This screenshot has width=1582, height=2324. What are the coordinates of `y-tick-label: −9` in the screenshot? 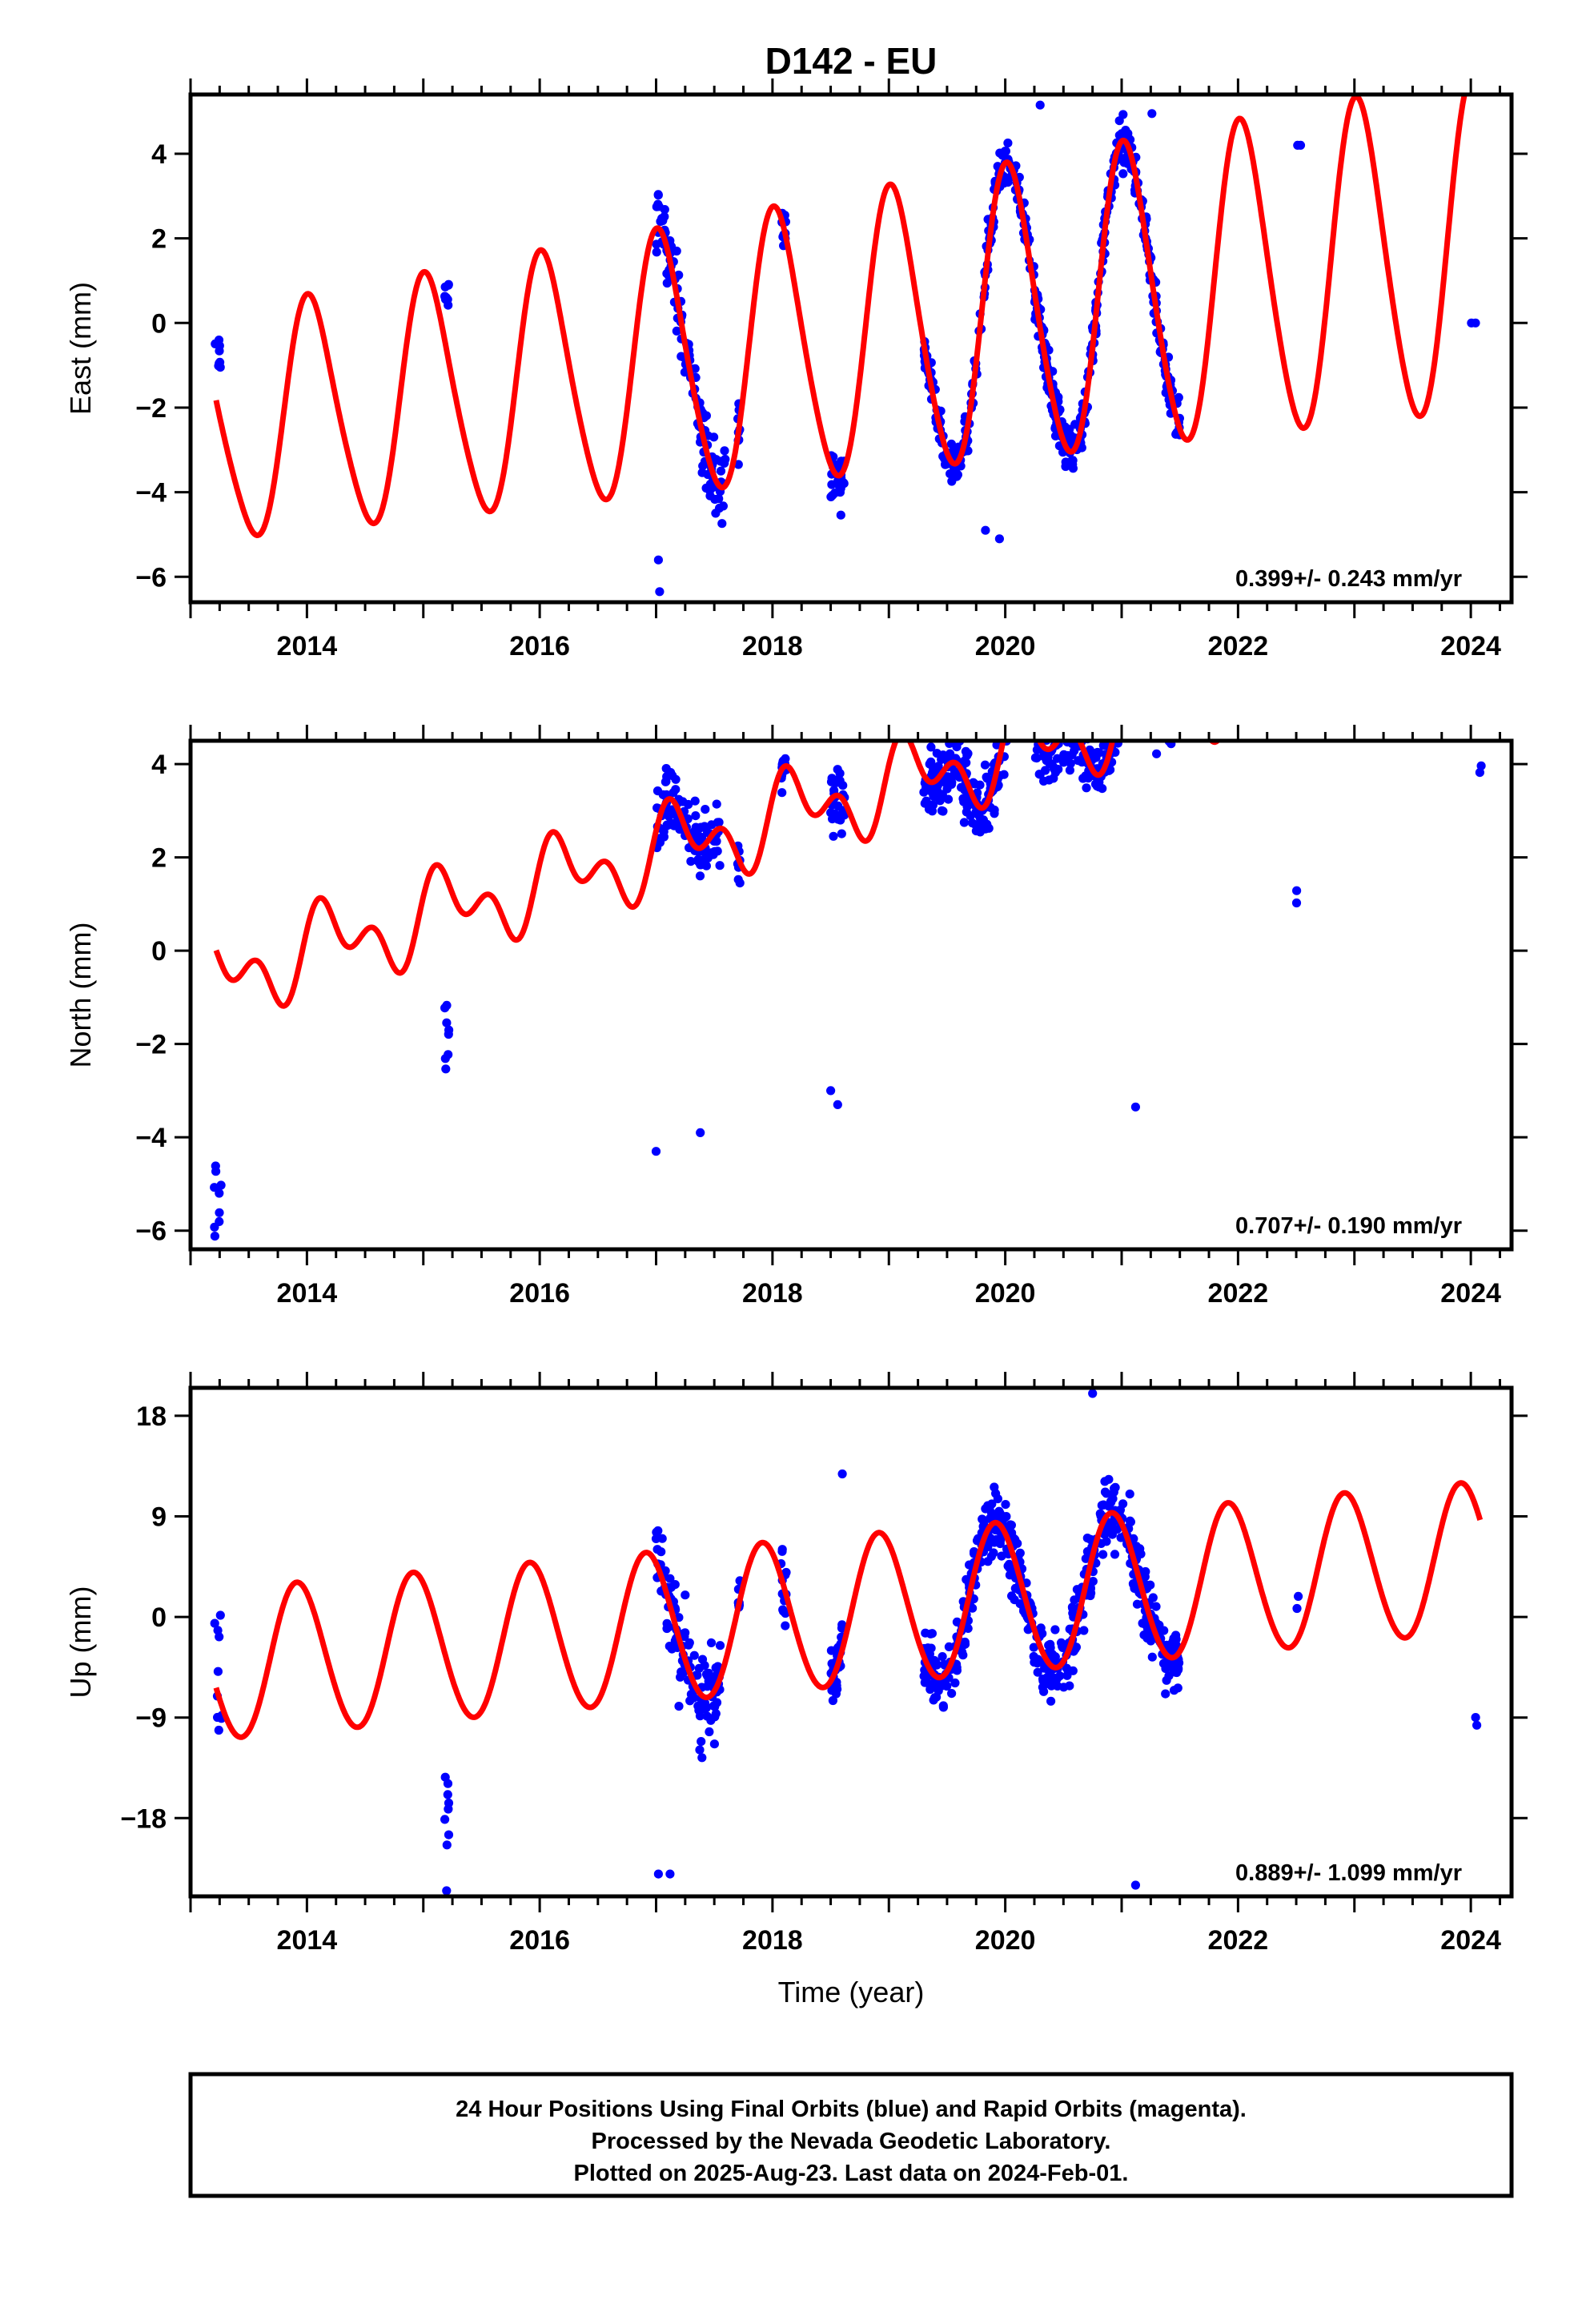 It's located at (151, 1718).